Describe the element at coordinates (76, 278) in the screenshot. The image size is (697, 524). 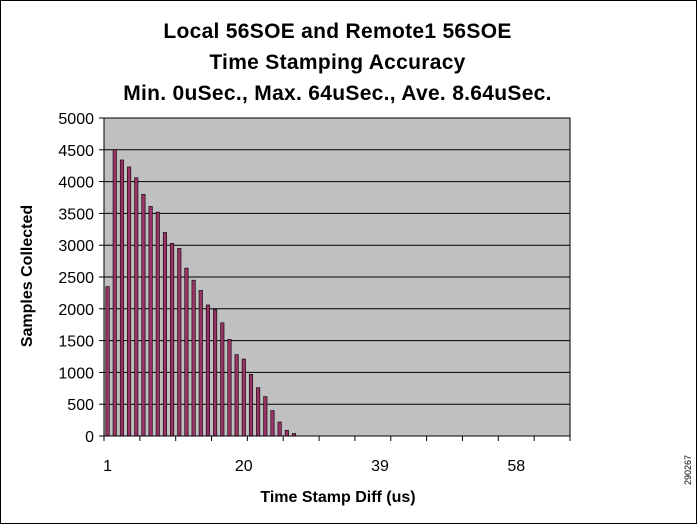
I see `y-tick-label: 2500` at that location.